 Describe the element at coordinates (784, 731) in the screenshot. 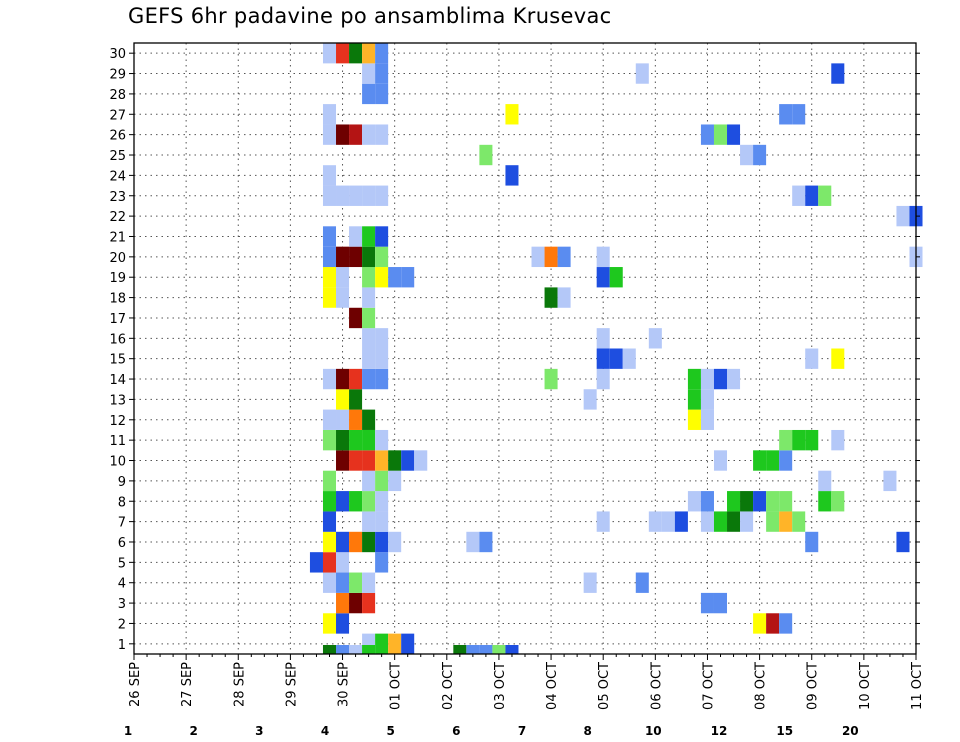

I see `colorbar-label: 15` at that location.